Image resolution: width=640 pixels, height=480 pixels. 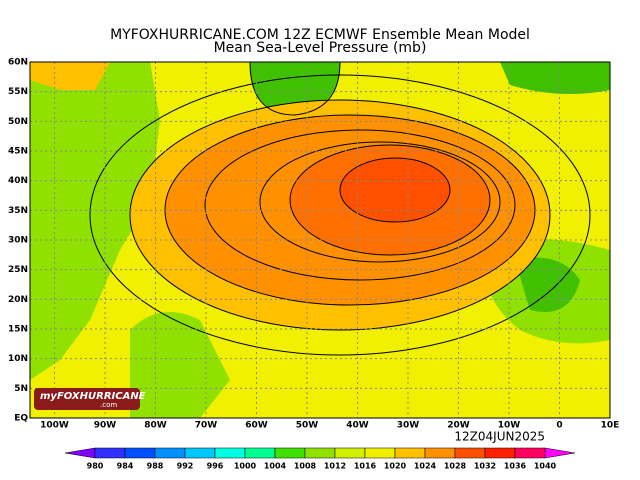 I want to click on lat-label: 15N, so click(x=18, y=330).